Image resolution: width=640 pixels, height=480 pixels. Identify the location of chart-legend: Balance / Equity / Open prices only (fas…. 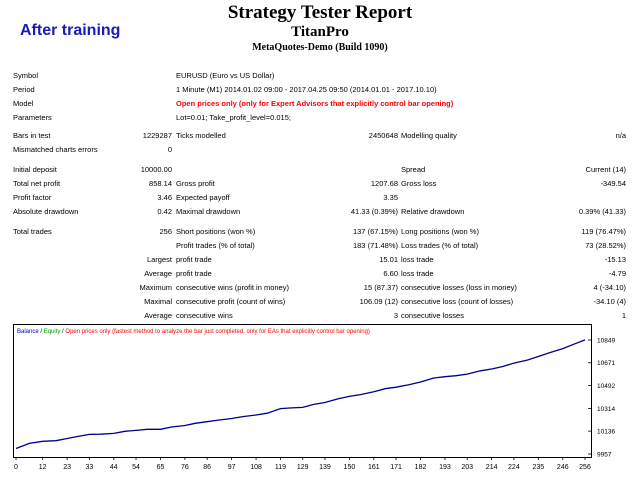
(193, 332).